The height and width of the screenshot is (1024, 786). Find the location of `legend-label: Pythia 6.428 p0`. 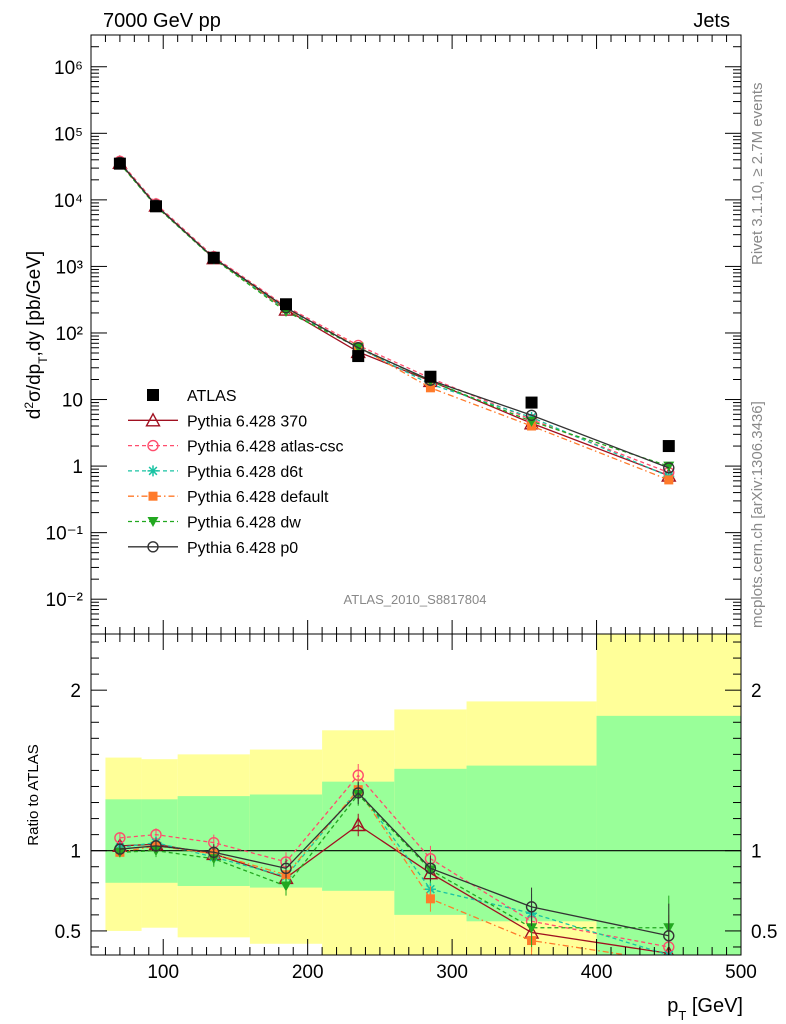

legend-label: Pythia 6.428 p0 is located at coordinates (242, 548).